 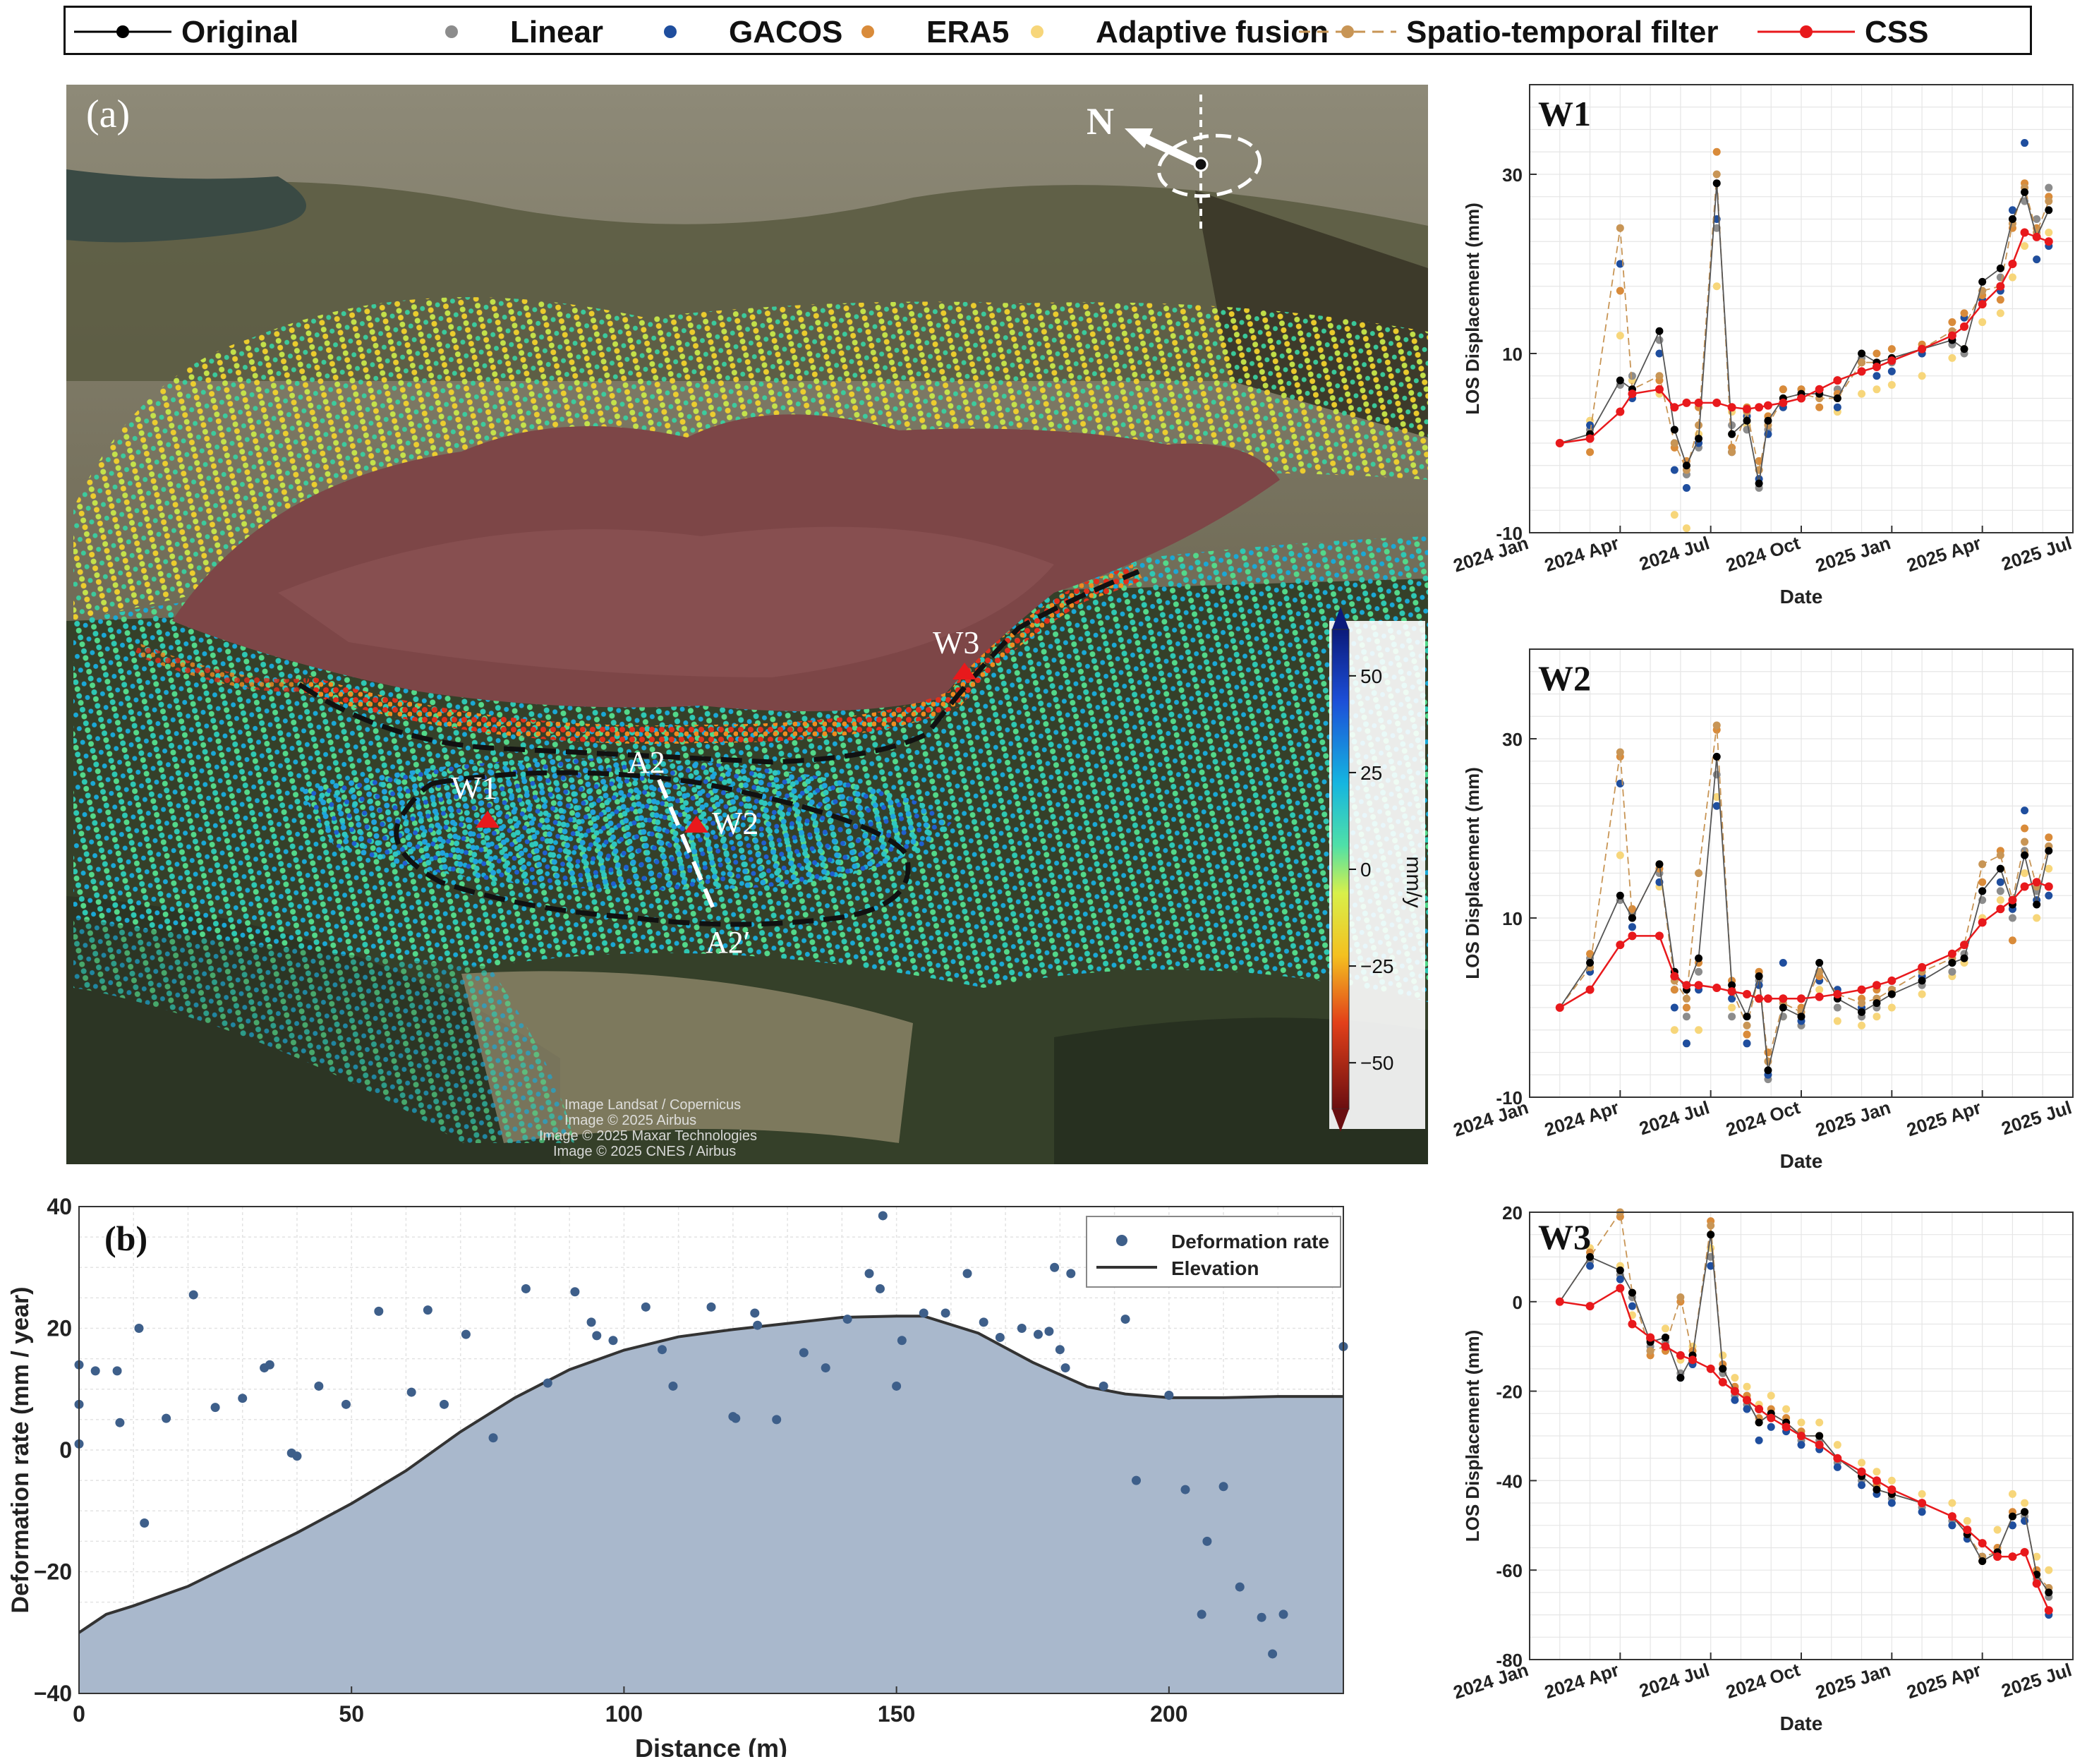 What do you see at coordinates (1100, 121) in the screenshot?
I see `north-label: N` at bounding box center [1100, 121].